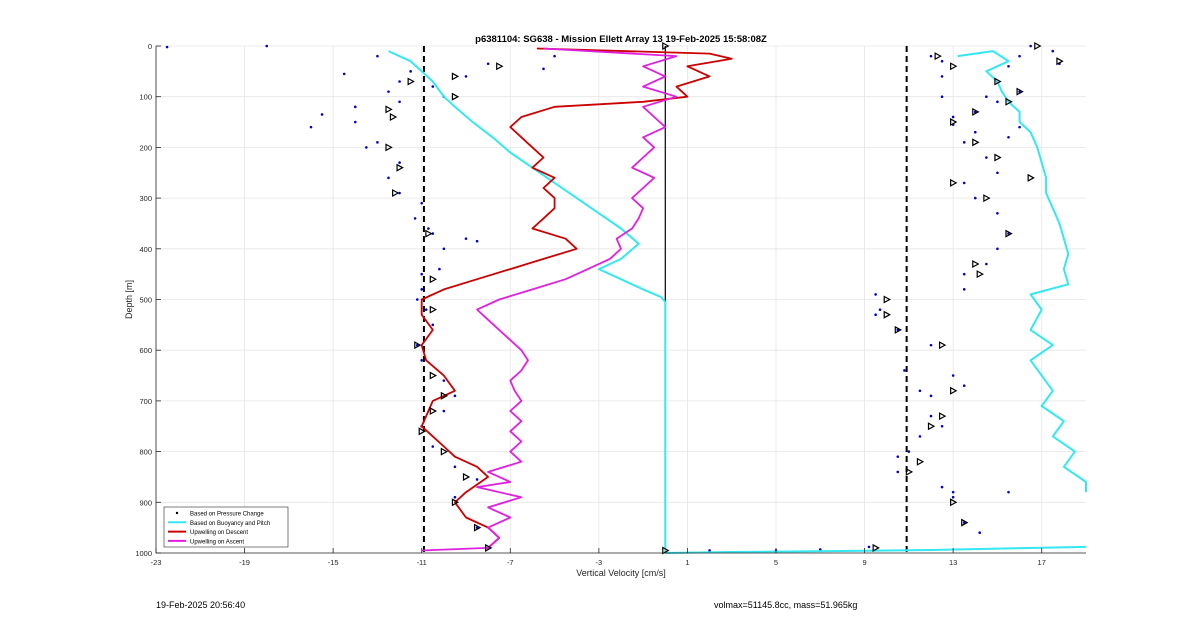  Describe the element at coordinates (150, 46) in the screenshot. I see `y-tick-label: 0` at that location.